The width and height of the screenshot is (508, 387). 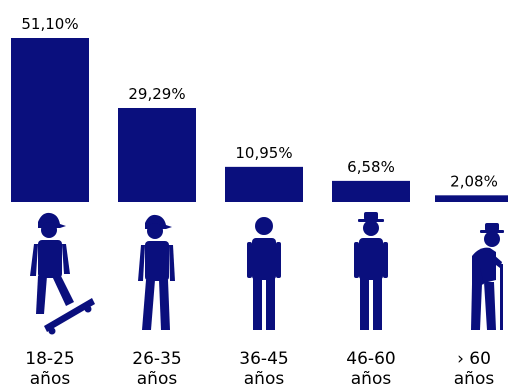 What do you see at coordinates (263, 359) in the screenshot?
I see `category-label-3: 36-45` at bounding box center [263, 359].